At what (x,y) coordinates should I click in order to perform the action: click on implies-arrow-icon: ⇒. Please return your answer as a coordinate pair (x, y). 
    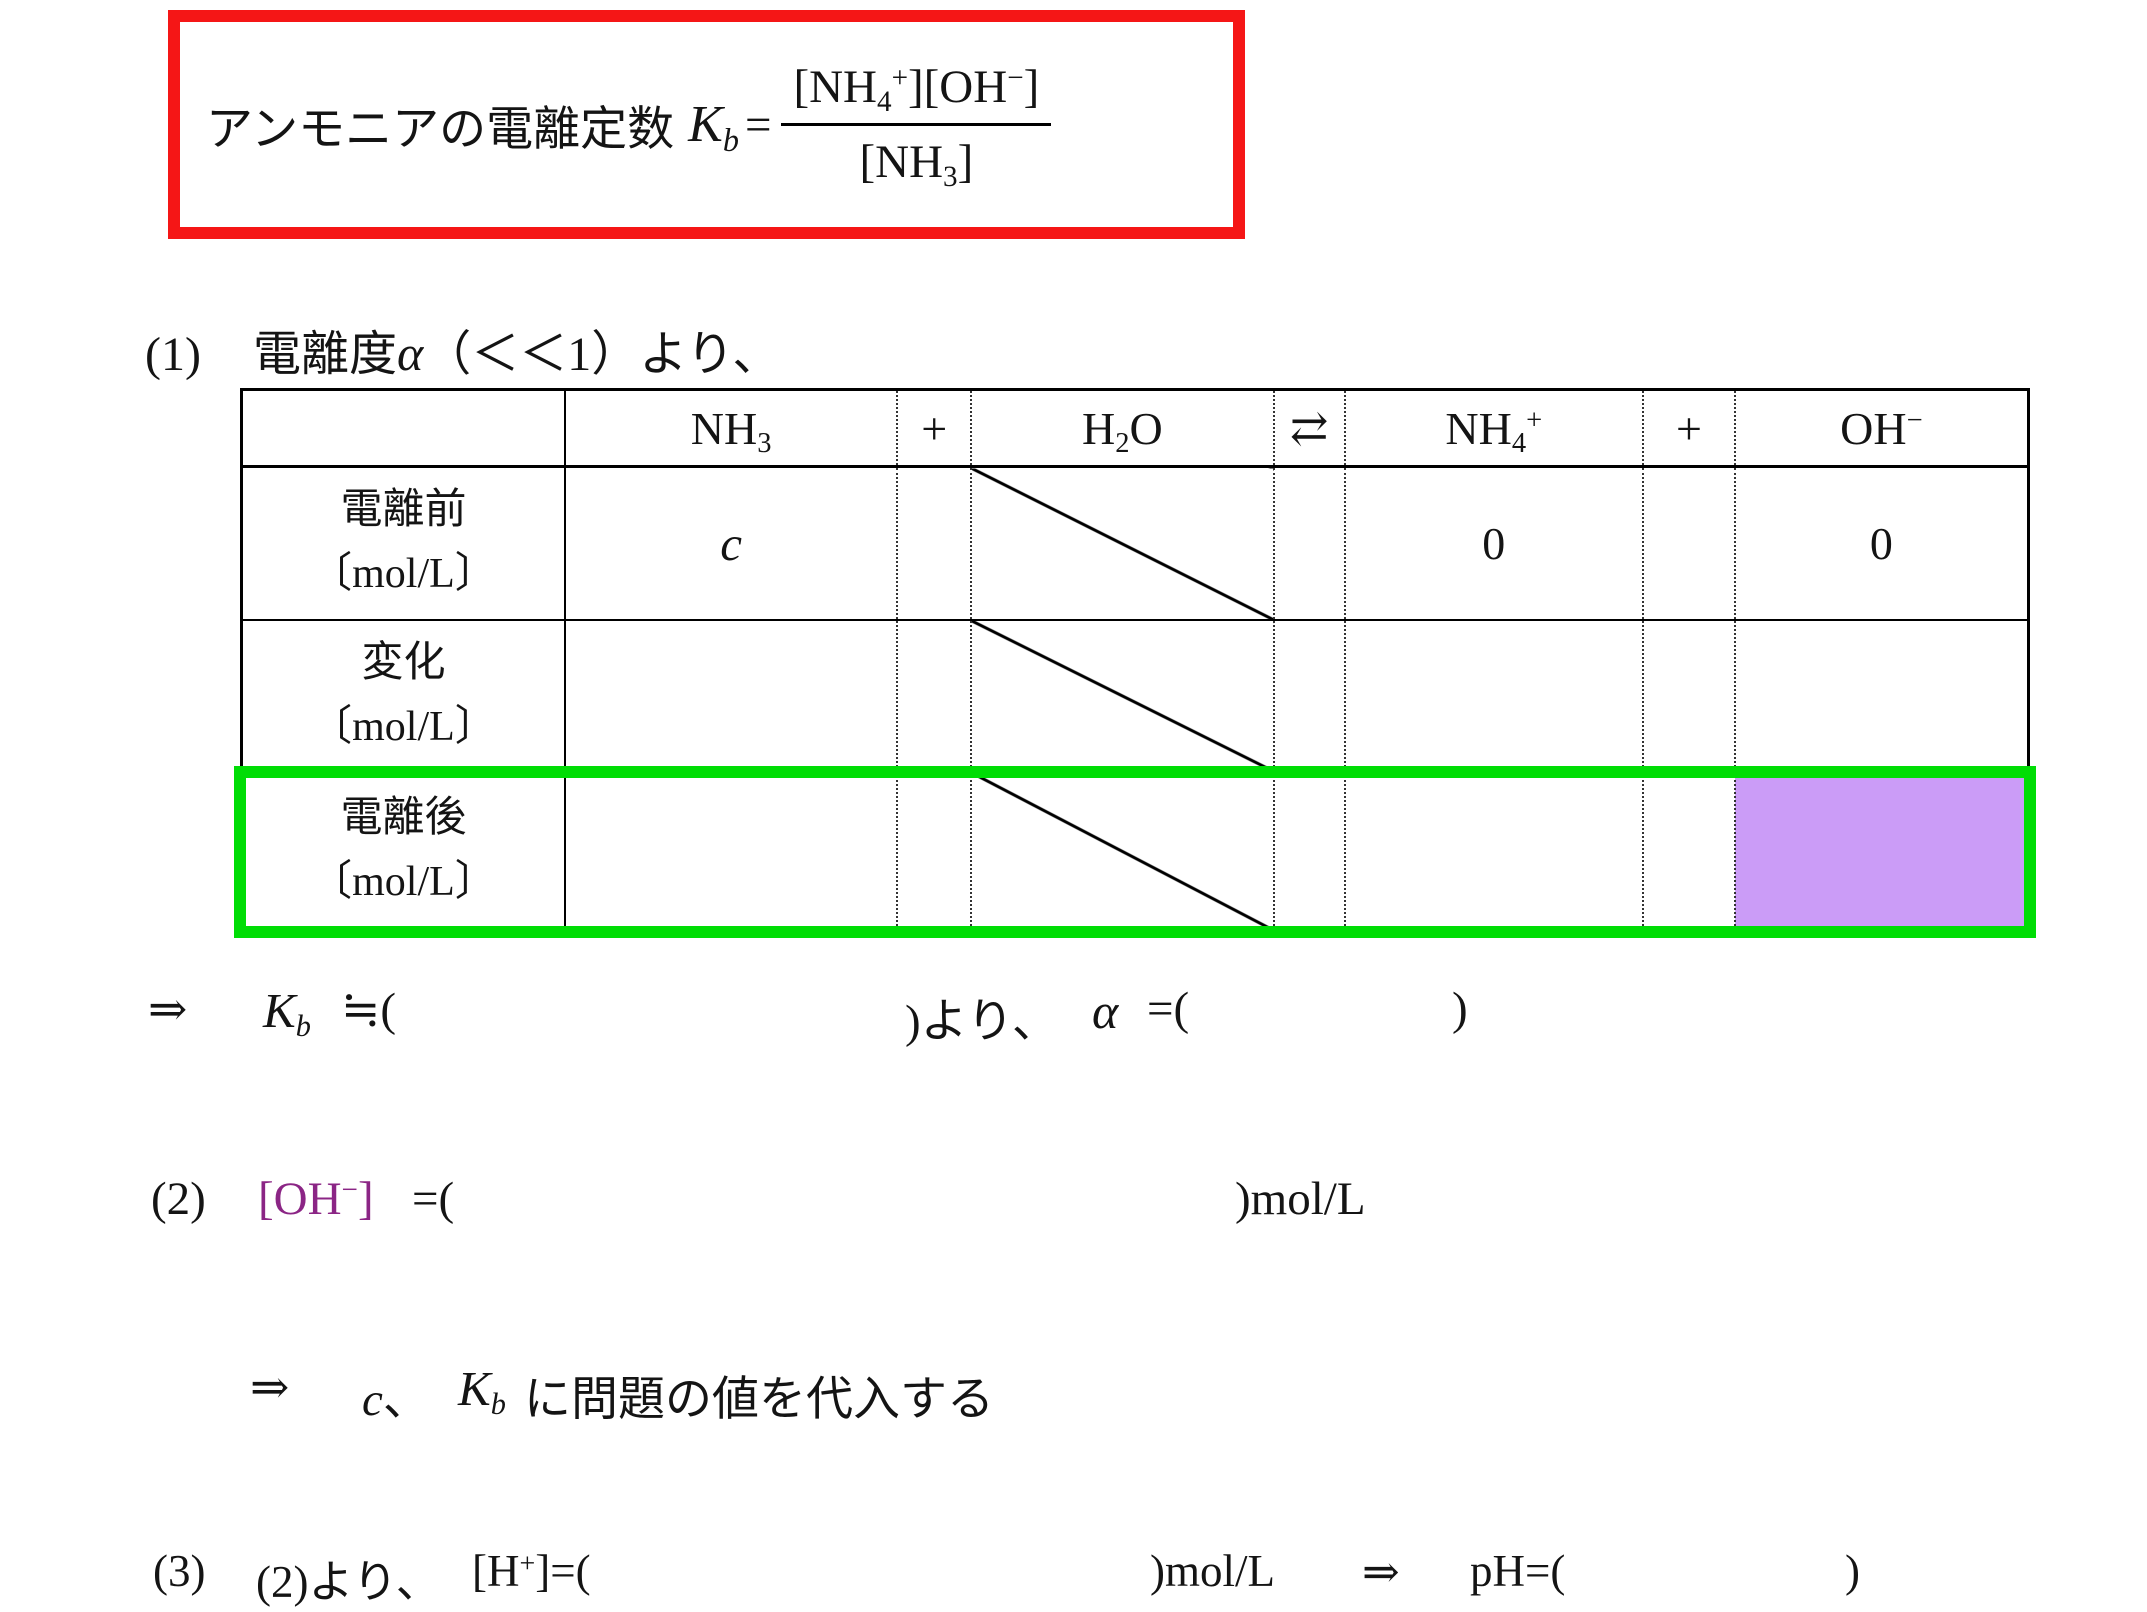
    Looking at the image, I should click on (270, 1388).